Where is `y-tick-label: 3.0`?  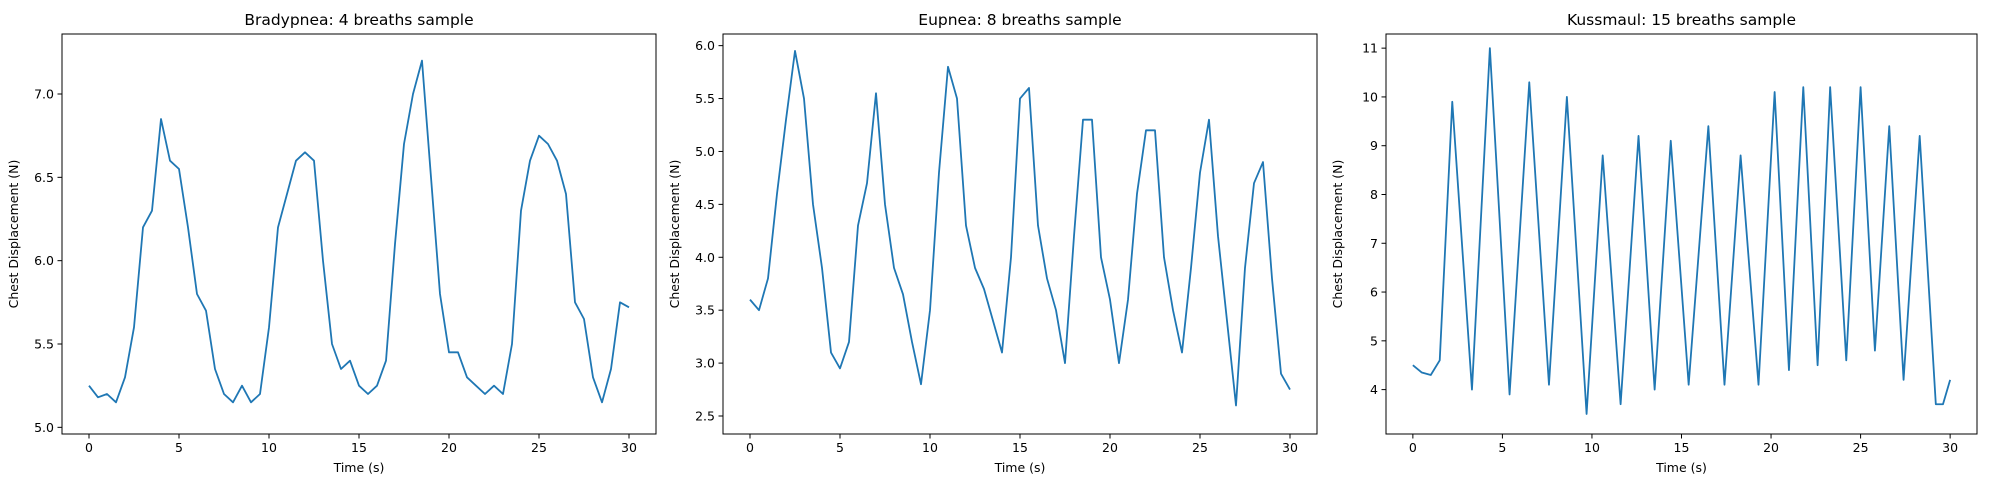 y-tick-label: 3.0 is located at coordinates (705, 363).